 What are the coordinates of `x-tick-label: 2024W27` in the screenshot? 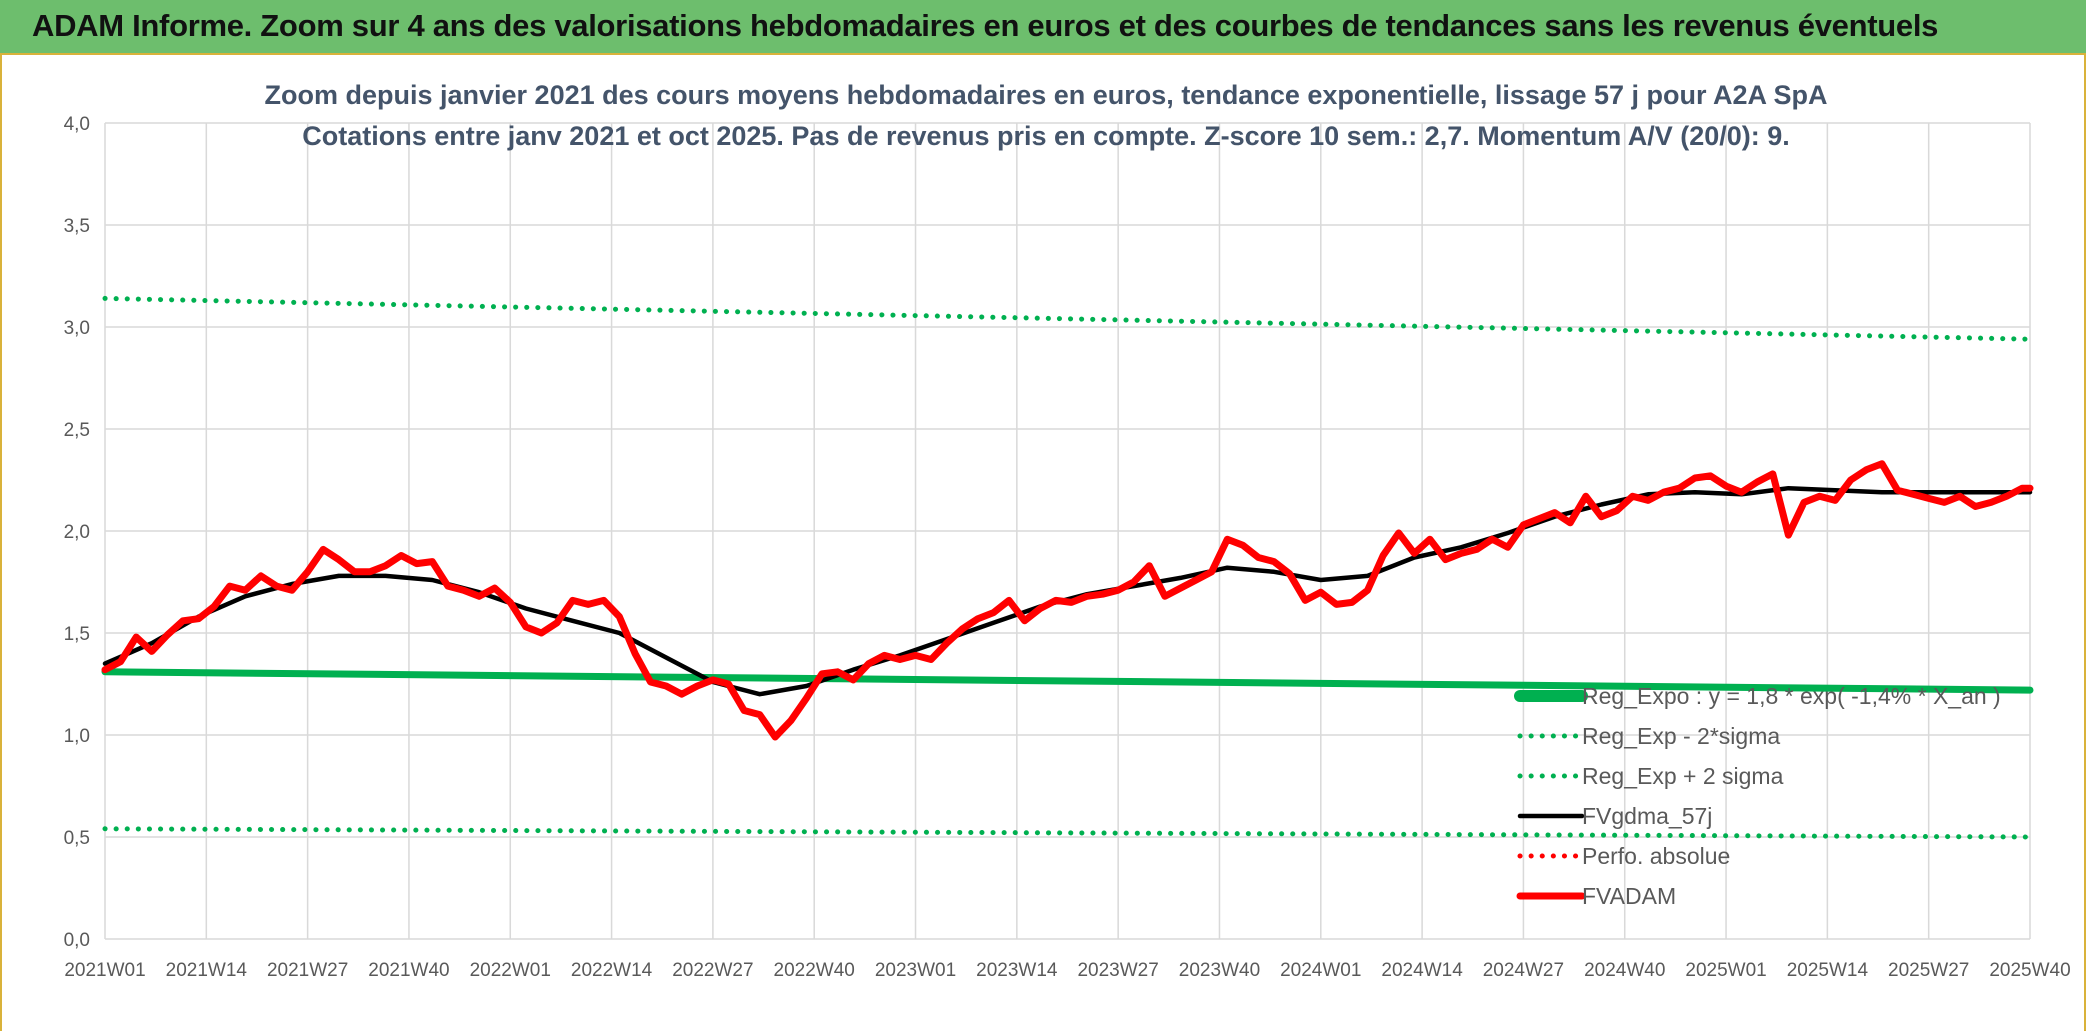 It's located at (1523, 970).